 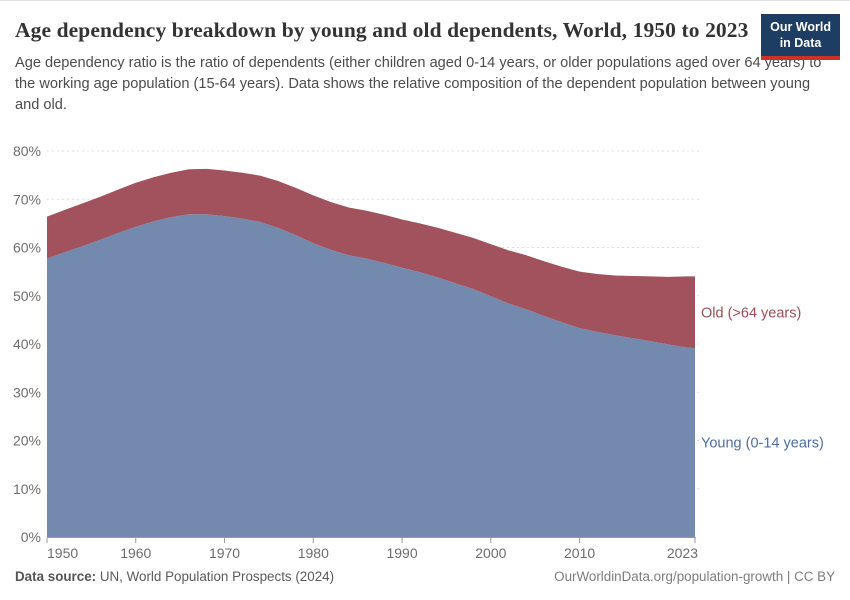 What do you see at coordinates (401, 553) in the screenshot?
I see `x-axis-tick-label: 1990` at bounding box center [401, 553].